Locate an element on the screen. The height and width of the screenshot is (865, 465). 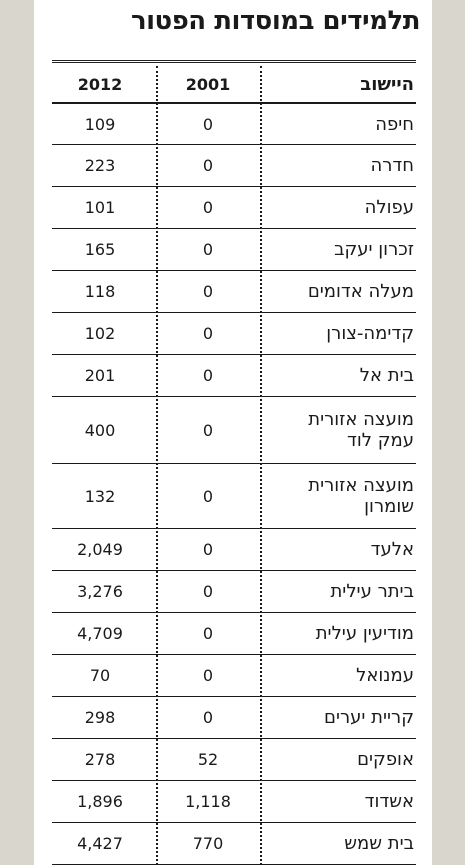
table-row: 201 0 בית אל is located at coordinates (234, 376).